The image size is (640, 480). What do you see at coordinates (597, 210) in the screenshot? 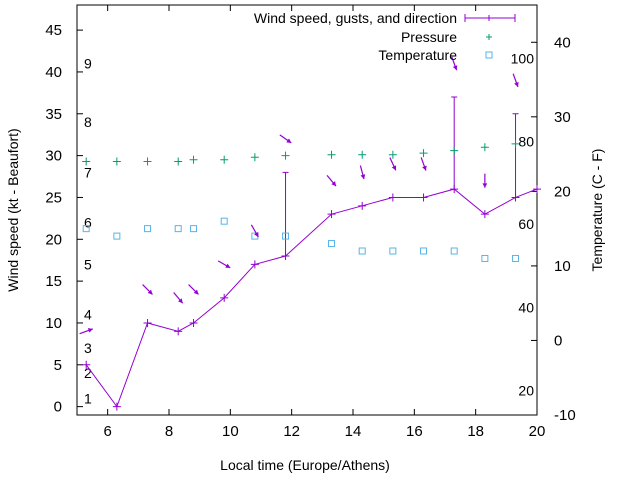
I see `y2-axis-label: Temperature (C - F)` at bounding box center [597, 210].